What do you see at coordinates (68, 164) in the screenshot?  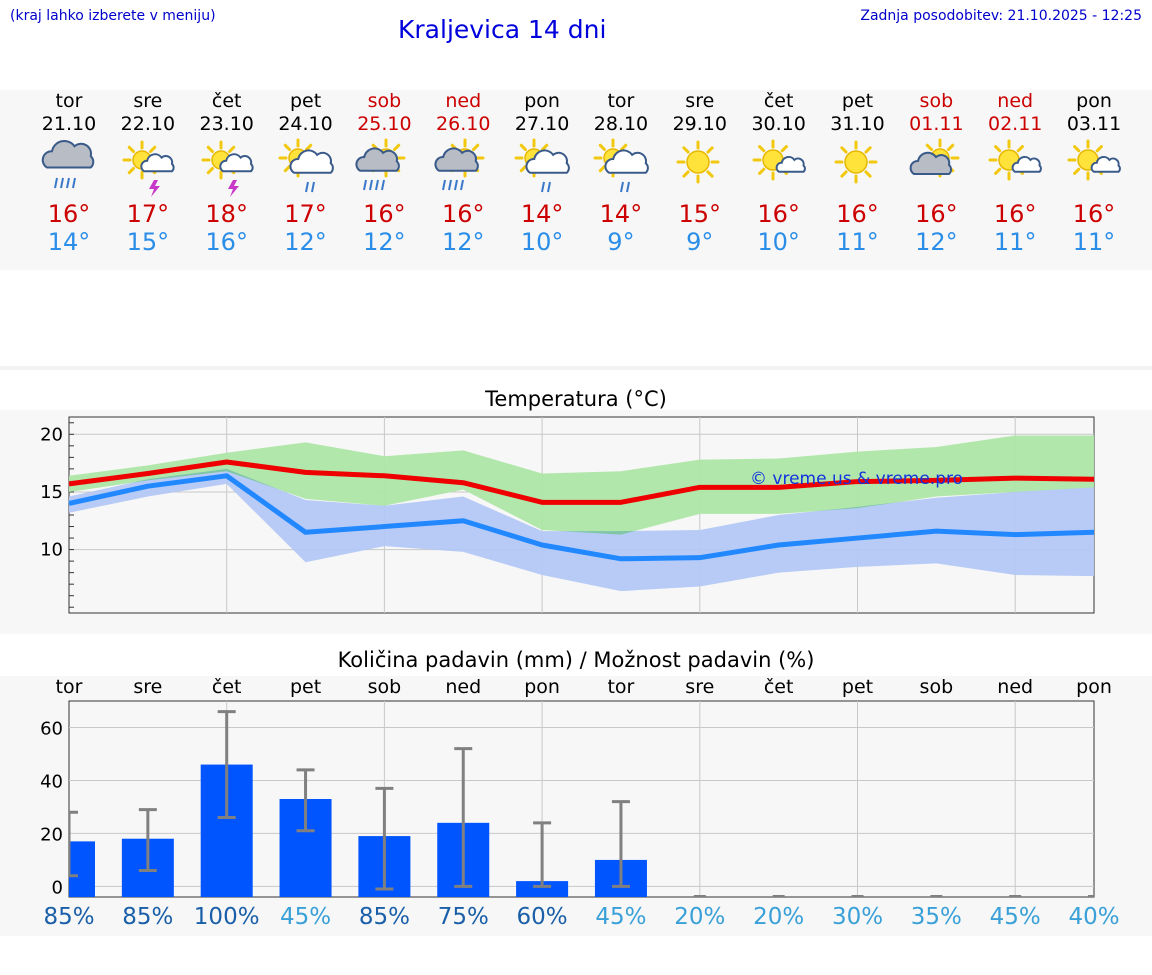 I see `cloud-heavy-rain-icon` at bounding box center [68, 164].